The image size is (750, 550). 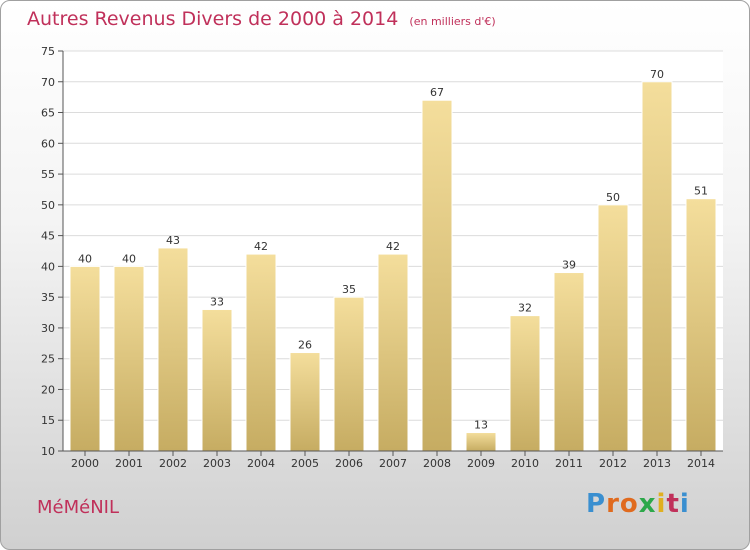 What do you see at coordinates (48, 51) in the screenshot?
I see `y-tick-label: 75` at bounding box center [48, 51].